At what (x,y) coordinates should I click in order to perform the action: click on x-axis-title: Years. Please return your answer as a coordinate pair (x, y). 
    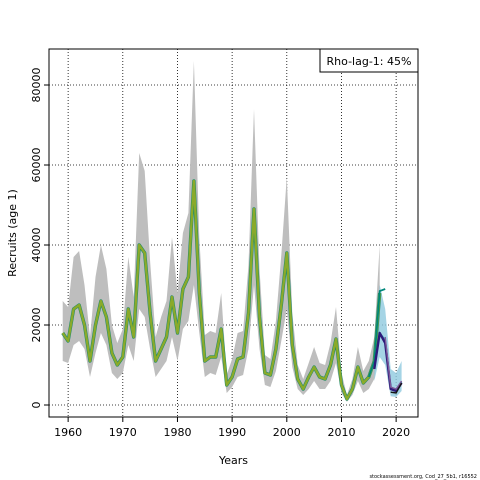
    Looking at the image, I should click on (233, 460).